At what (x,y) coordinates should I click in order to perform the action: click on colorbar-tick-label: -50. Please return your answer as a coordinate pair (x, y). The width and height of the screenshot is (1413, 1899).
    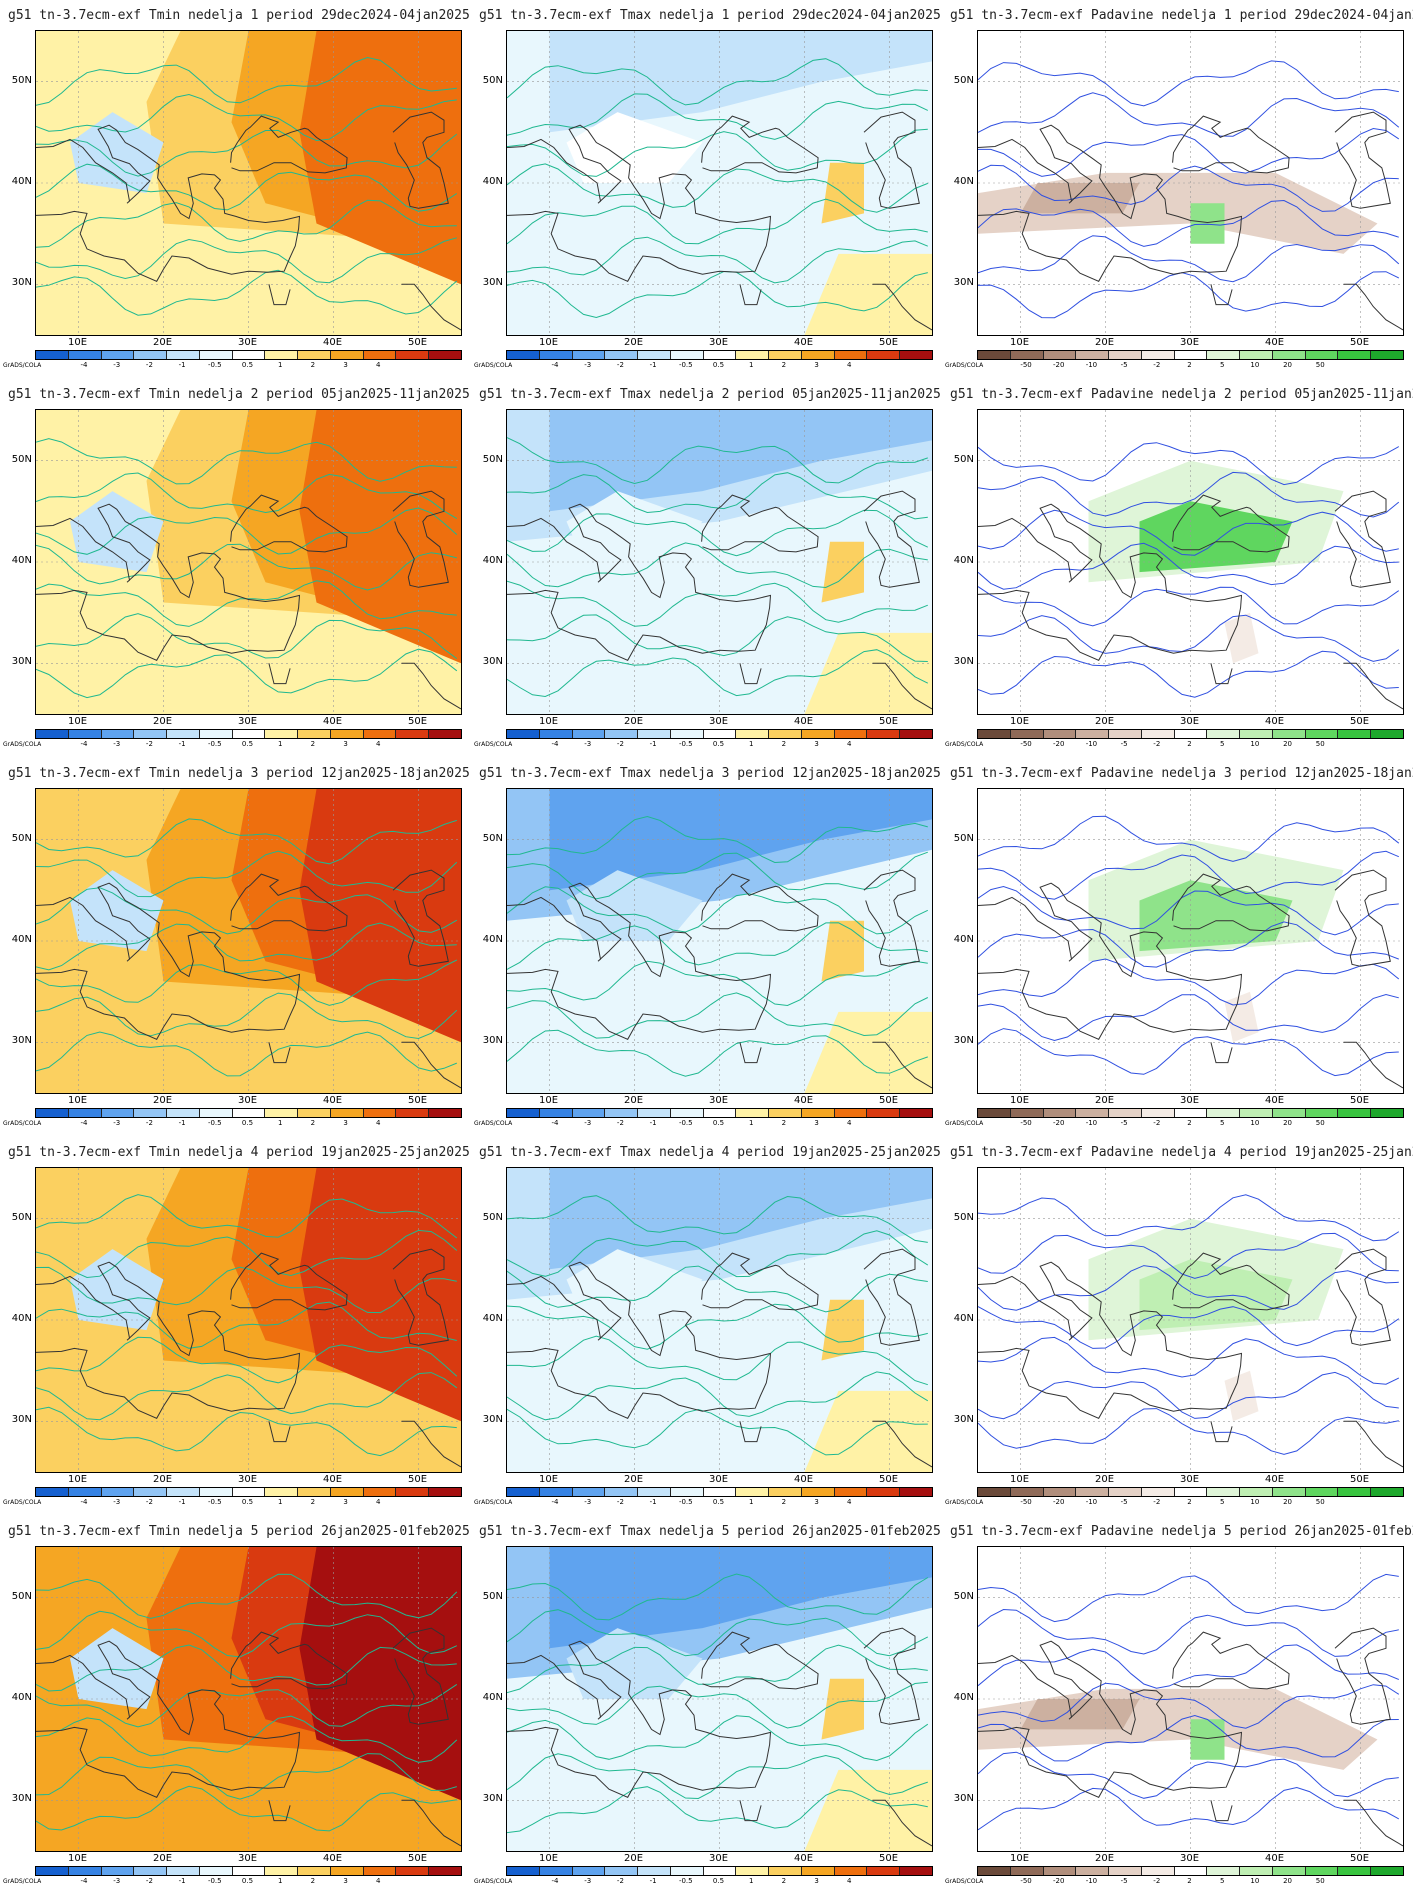
    Looking at the image, I should click on (1026, 1881).